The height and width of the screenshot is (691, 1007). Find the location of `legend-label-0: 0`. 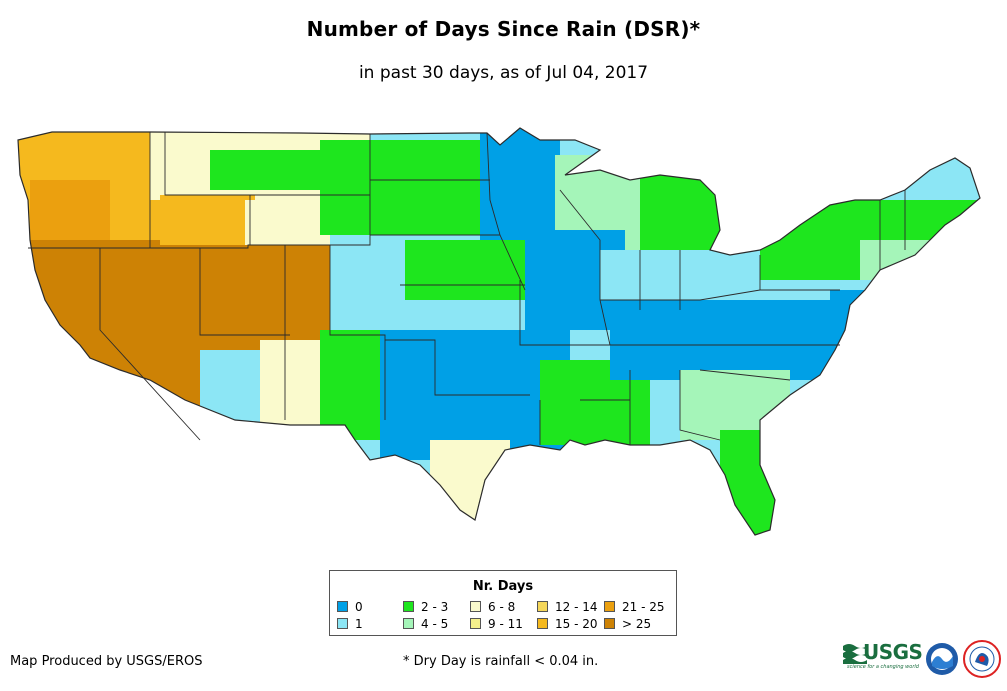

legend-label-0: 0 is located at coordinates (359, 607).